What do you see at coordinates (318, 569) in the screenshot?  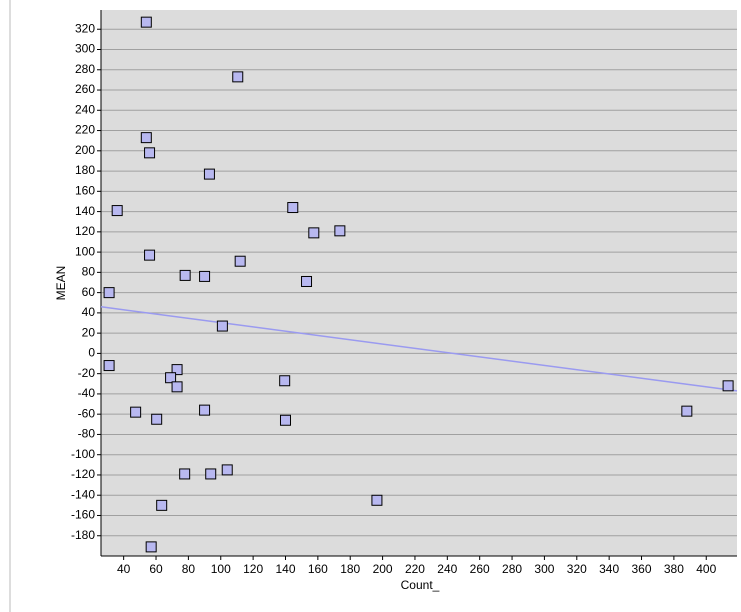 I see `x-tick-label: 160` at bounding box center [318, 569].